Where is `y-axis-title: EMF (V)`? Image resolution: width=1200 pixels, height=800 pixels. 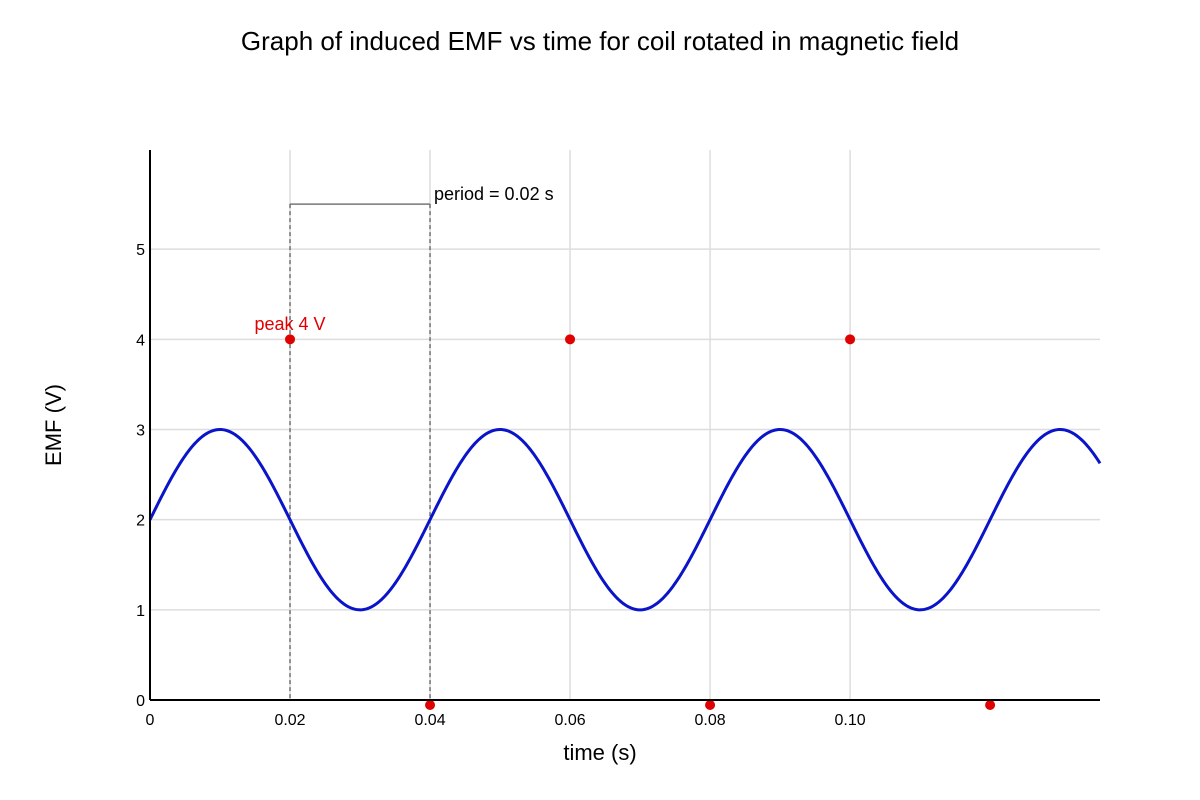 y-axis-title: EMF (V) is located at coordinates (53, 425).